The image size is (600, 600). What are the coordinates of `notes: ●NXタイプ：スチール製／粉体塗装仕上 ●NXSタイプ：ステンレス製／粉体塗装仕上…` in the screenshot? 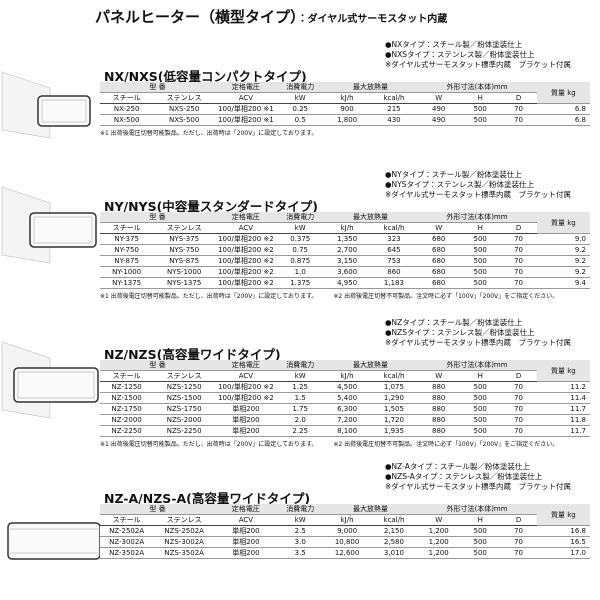 It's located at (478, 55).